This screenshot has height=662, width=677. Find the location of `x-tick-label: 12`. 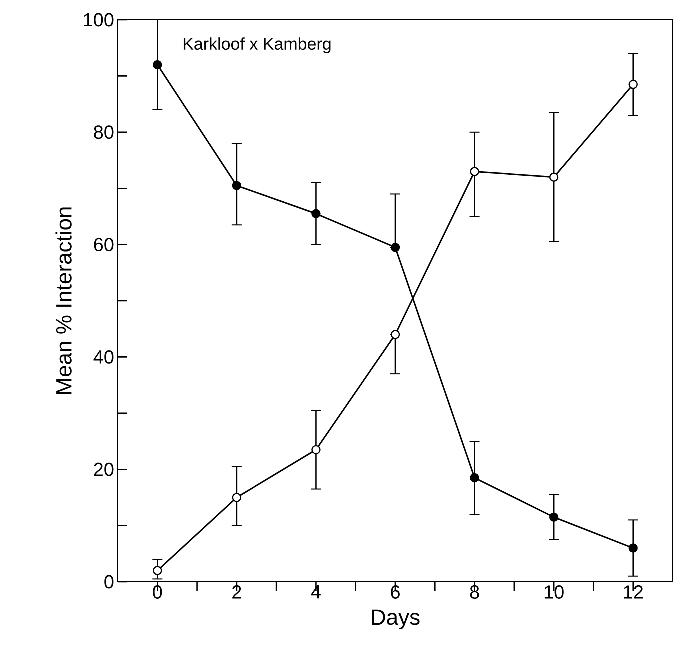

x-tick-label: 12 is located at coordinates (633, 592).